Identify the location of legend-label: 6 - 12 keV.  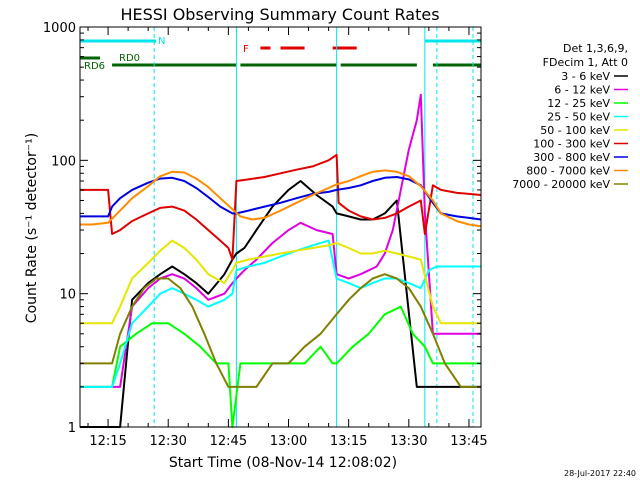
(582, 90).